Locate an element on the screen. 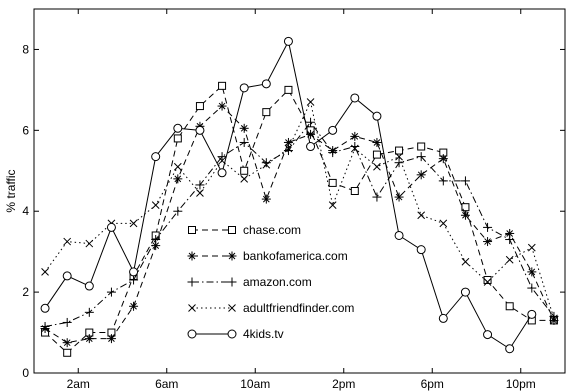 Image resolution: width=570 pixels, height=392 pixels. legend-label: adultfriendfinder.com is located at coordinates (298, 308).